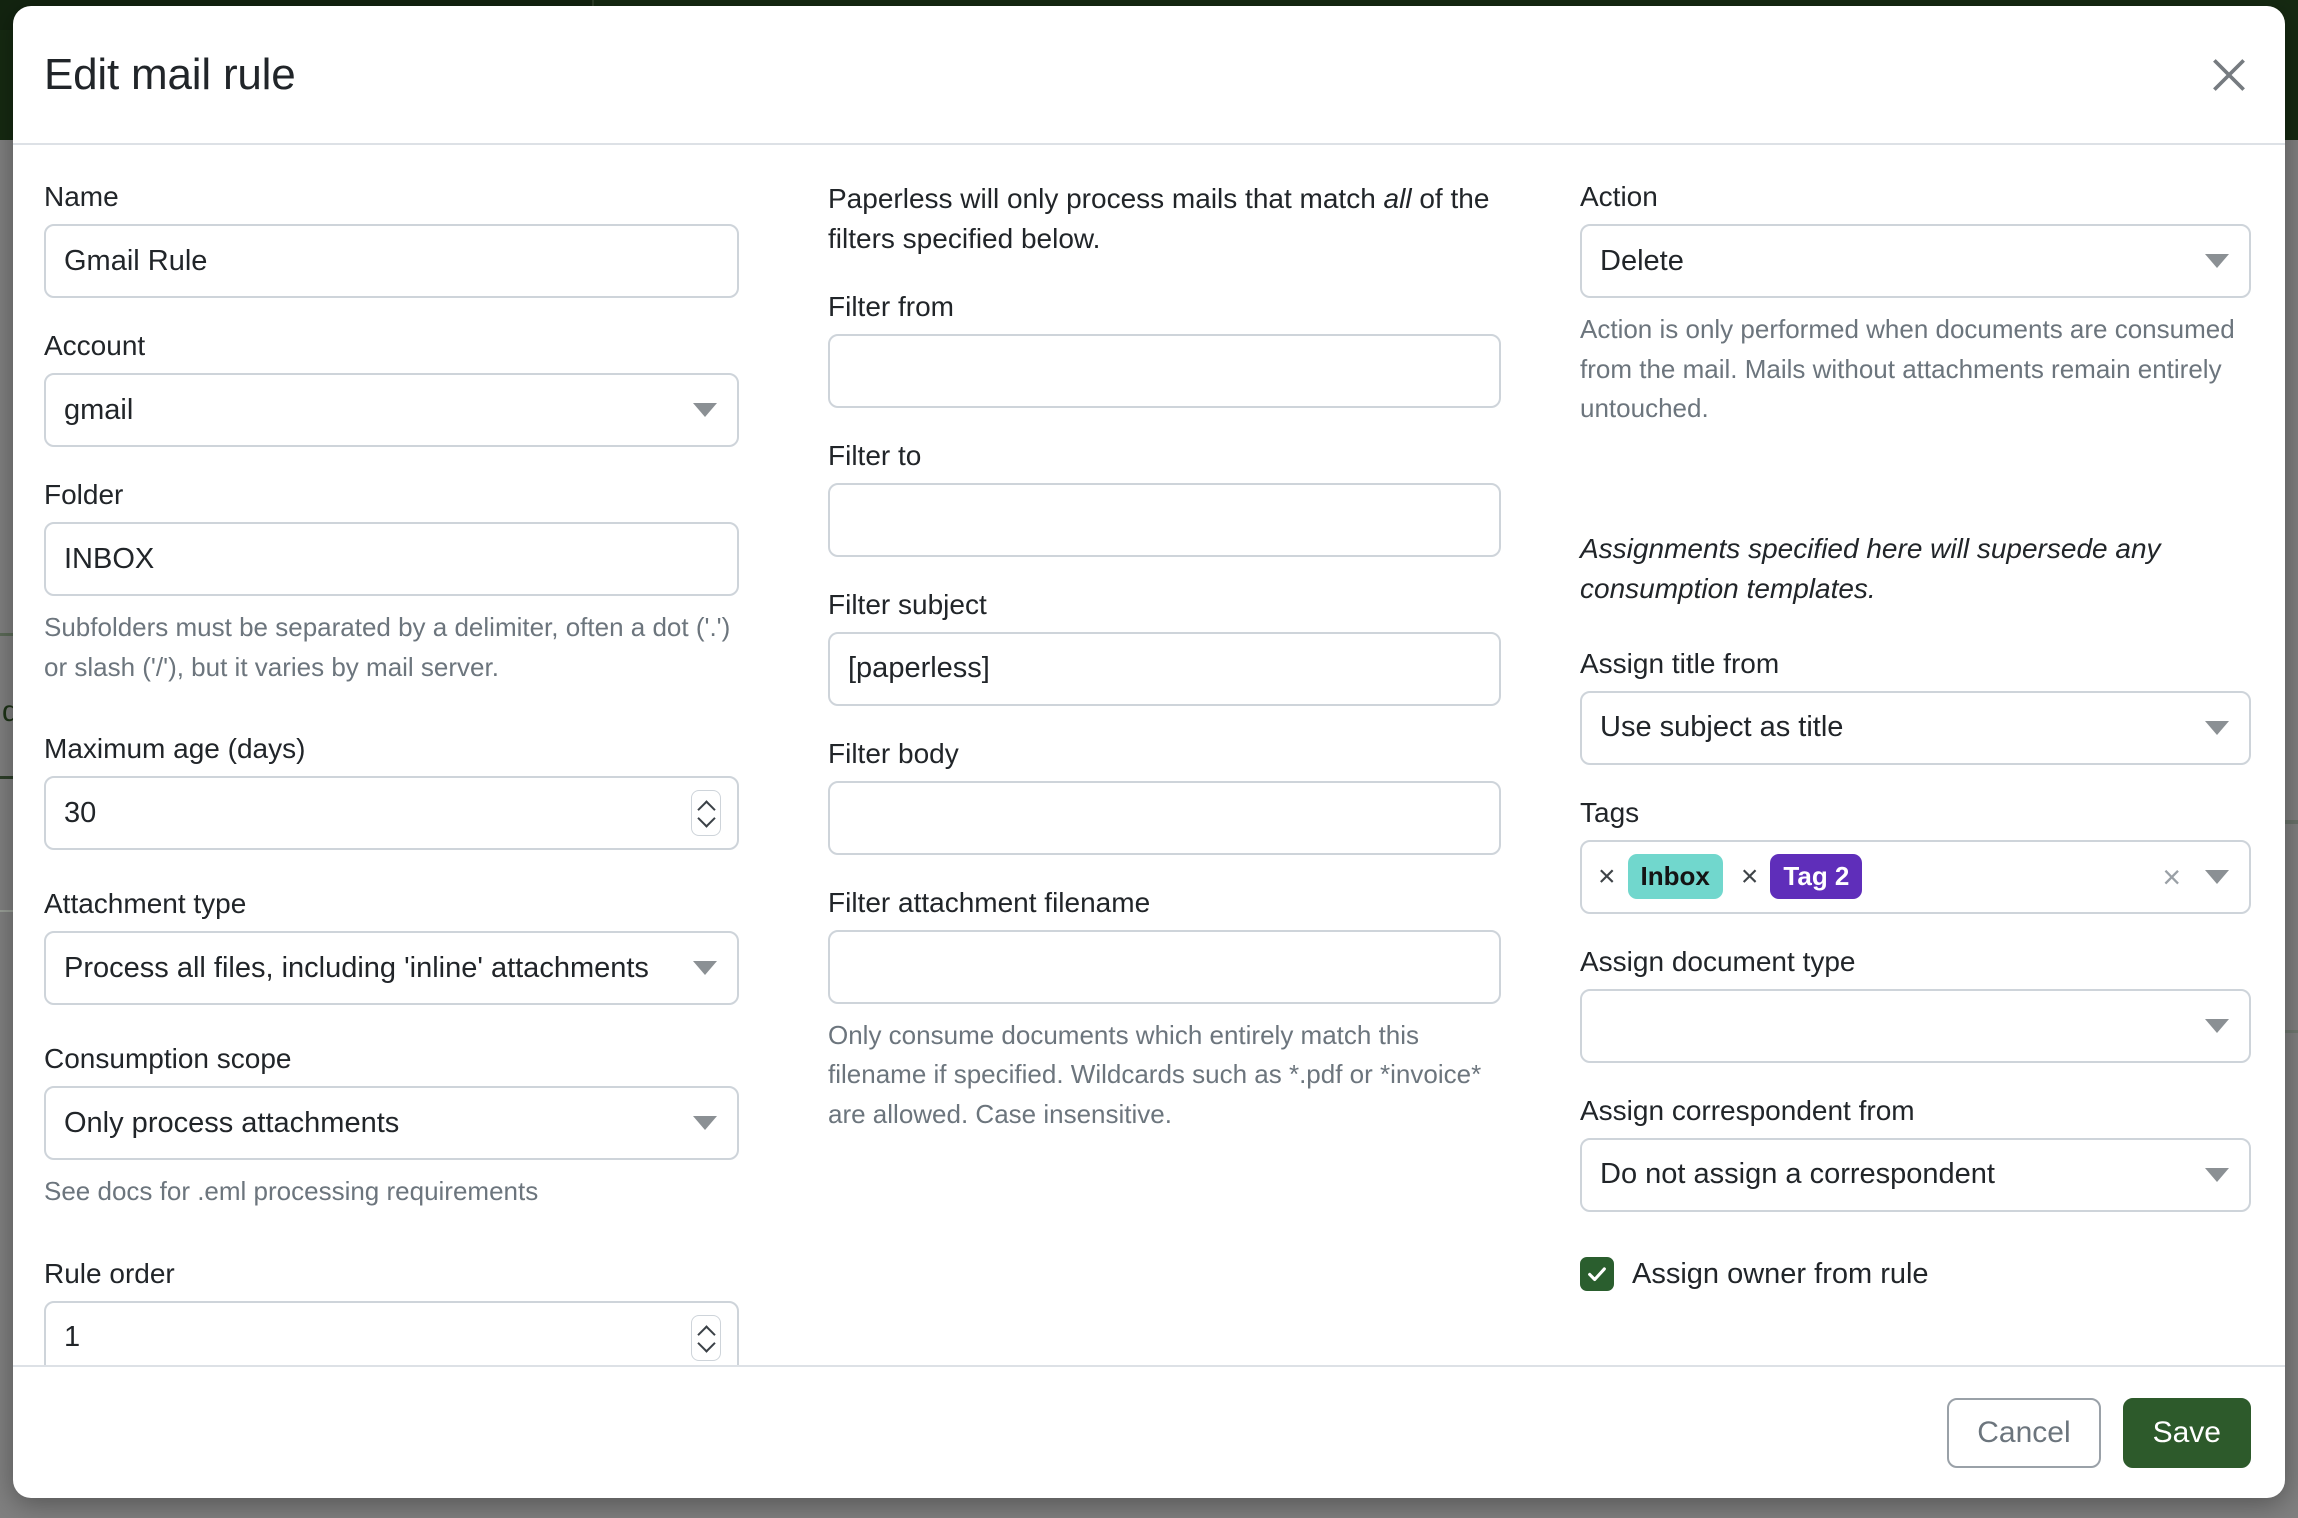  What do you see at coordinates (1149, 75) in the screenshot?
I see `dialog-header: Edit mail rule` at bounding box center [1149, 75].